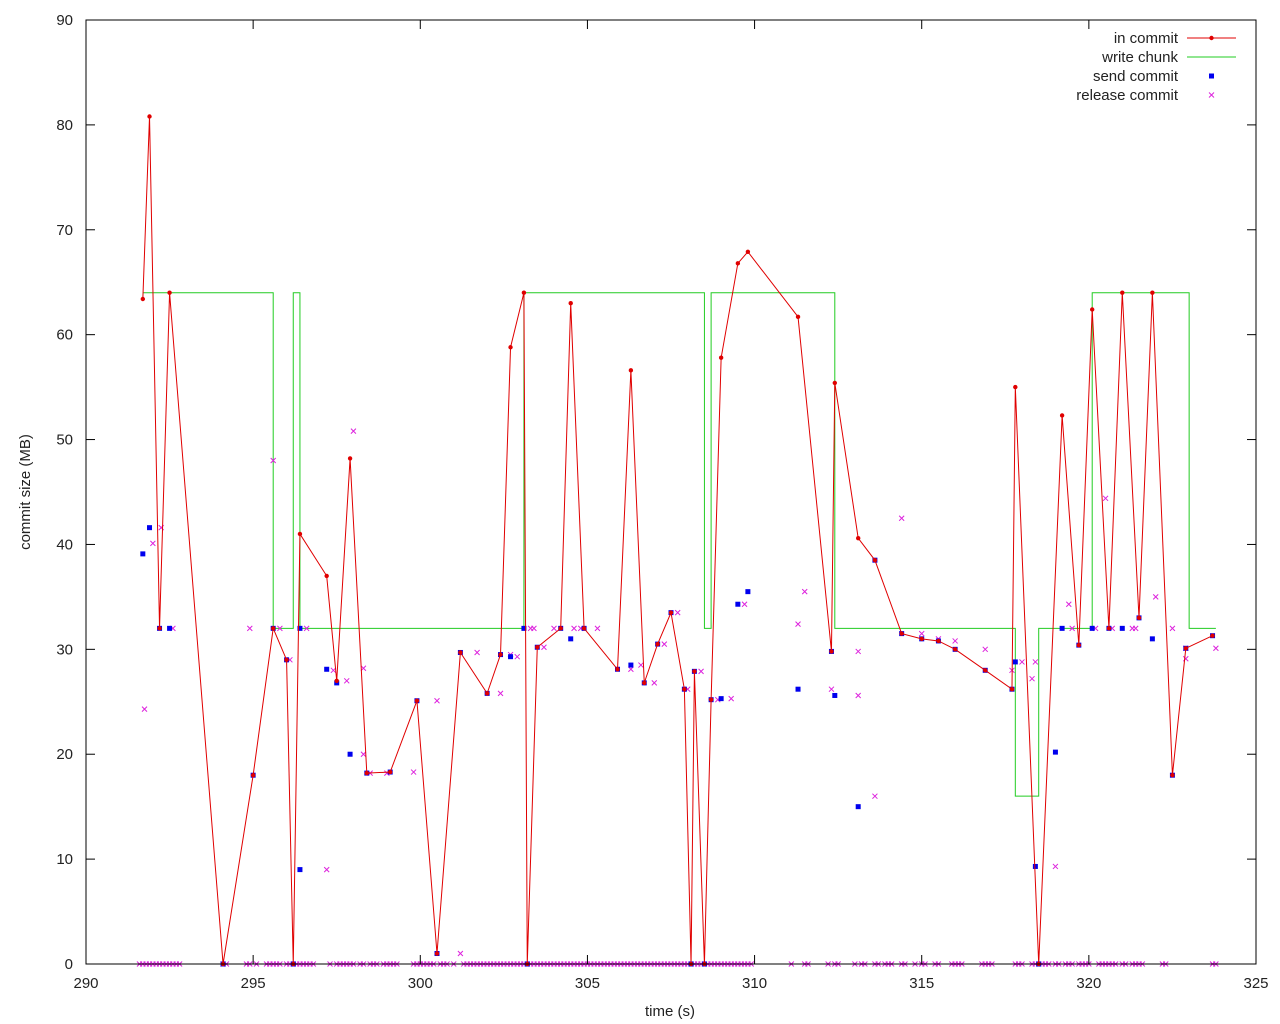 The height and width of the screenshot is (1024, 1280). Describe the element at coordinates (25, 492) in the screenshot. I see `y-axis-label: commit size (MB)` at that location.